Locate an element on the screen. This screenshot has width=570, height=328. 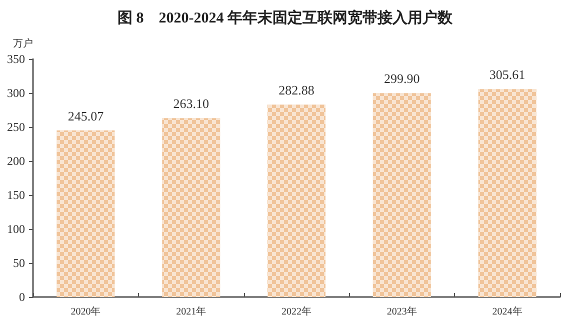
y-axis-title: 万户 is located at coordinates (23, 44).